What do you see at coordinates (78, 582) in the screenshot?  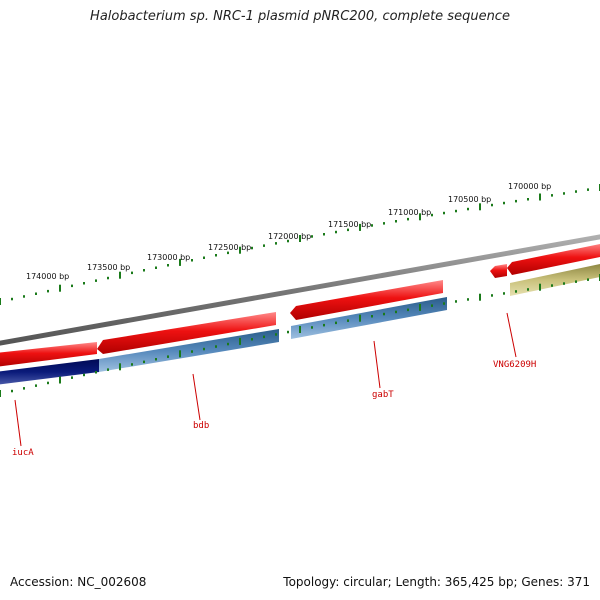 I see `accession-text: Accession: NC_002608` at bounding box center [78, 582].